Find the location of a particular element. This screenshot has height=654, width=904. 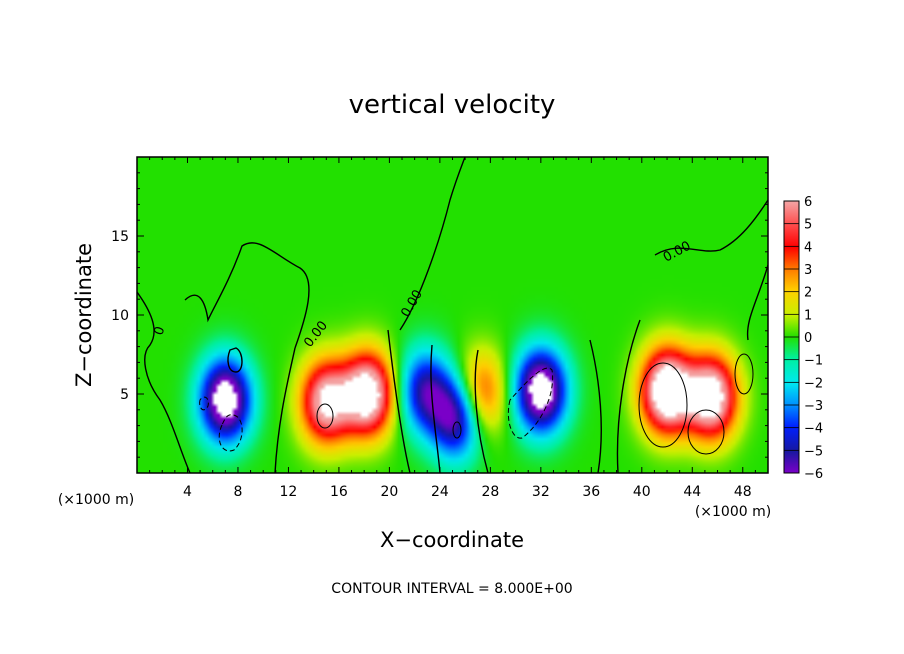

colorbar-tick-label: 3 is located at coordinates (808, 270).